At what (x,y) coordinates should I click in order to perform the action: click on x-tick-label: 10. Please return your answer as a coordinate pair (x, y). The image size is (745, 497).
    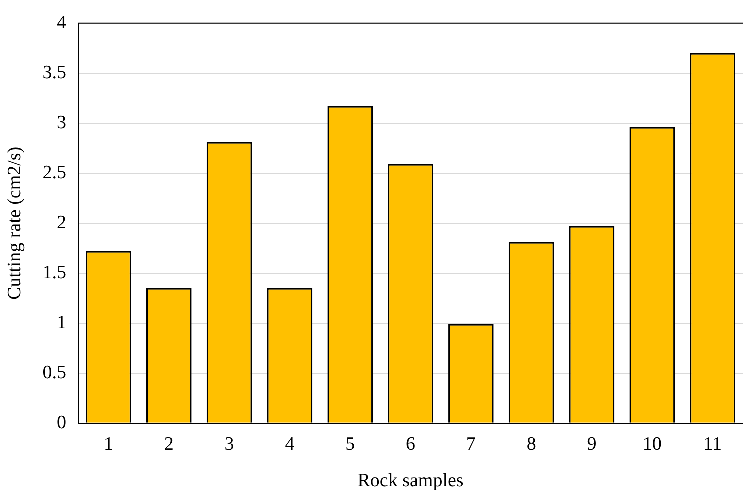
    Looking at the image, I should click on (652, 444).